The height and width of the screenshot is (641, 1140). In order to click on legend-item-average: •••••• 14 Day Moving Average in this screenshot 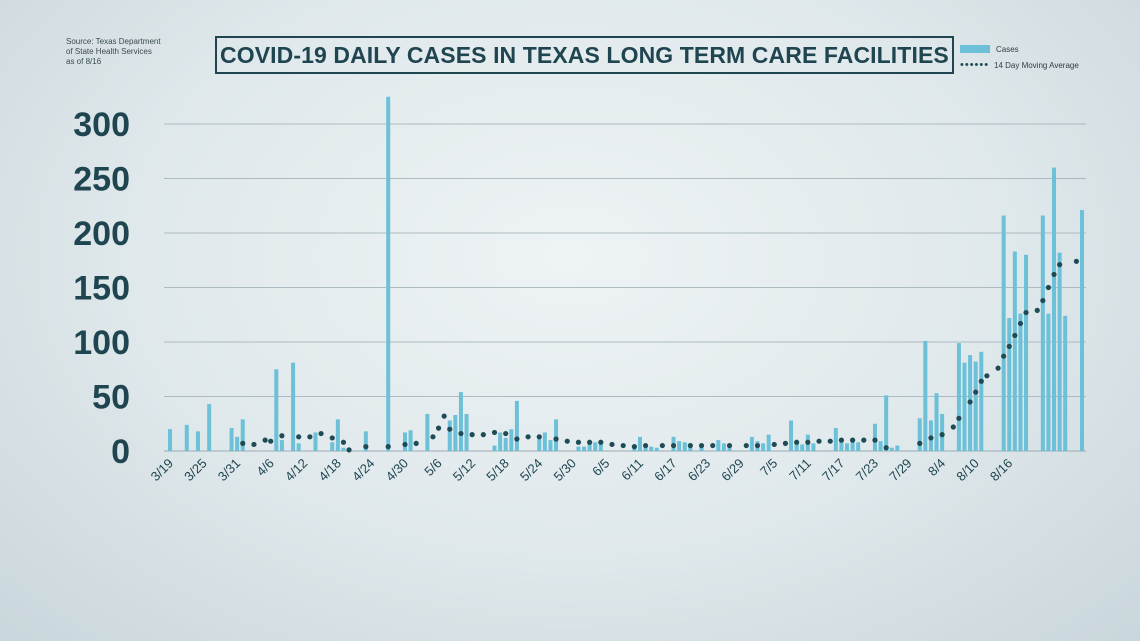, I will do `click(1019, 65)`.